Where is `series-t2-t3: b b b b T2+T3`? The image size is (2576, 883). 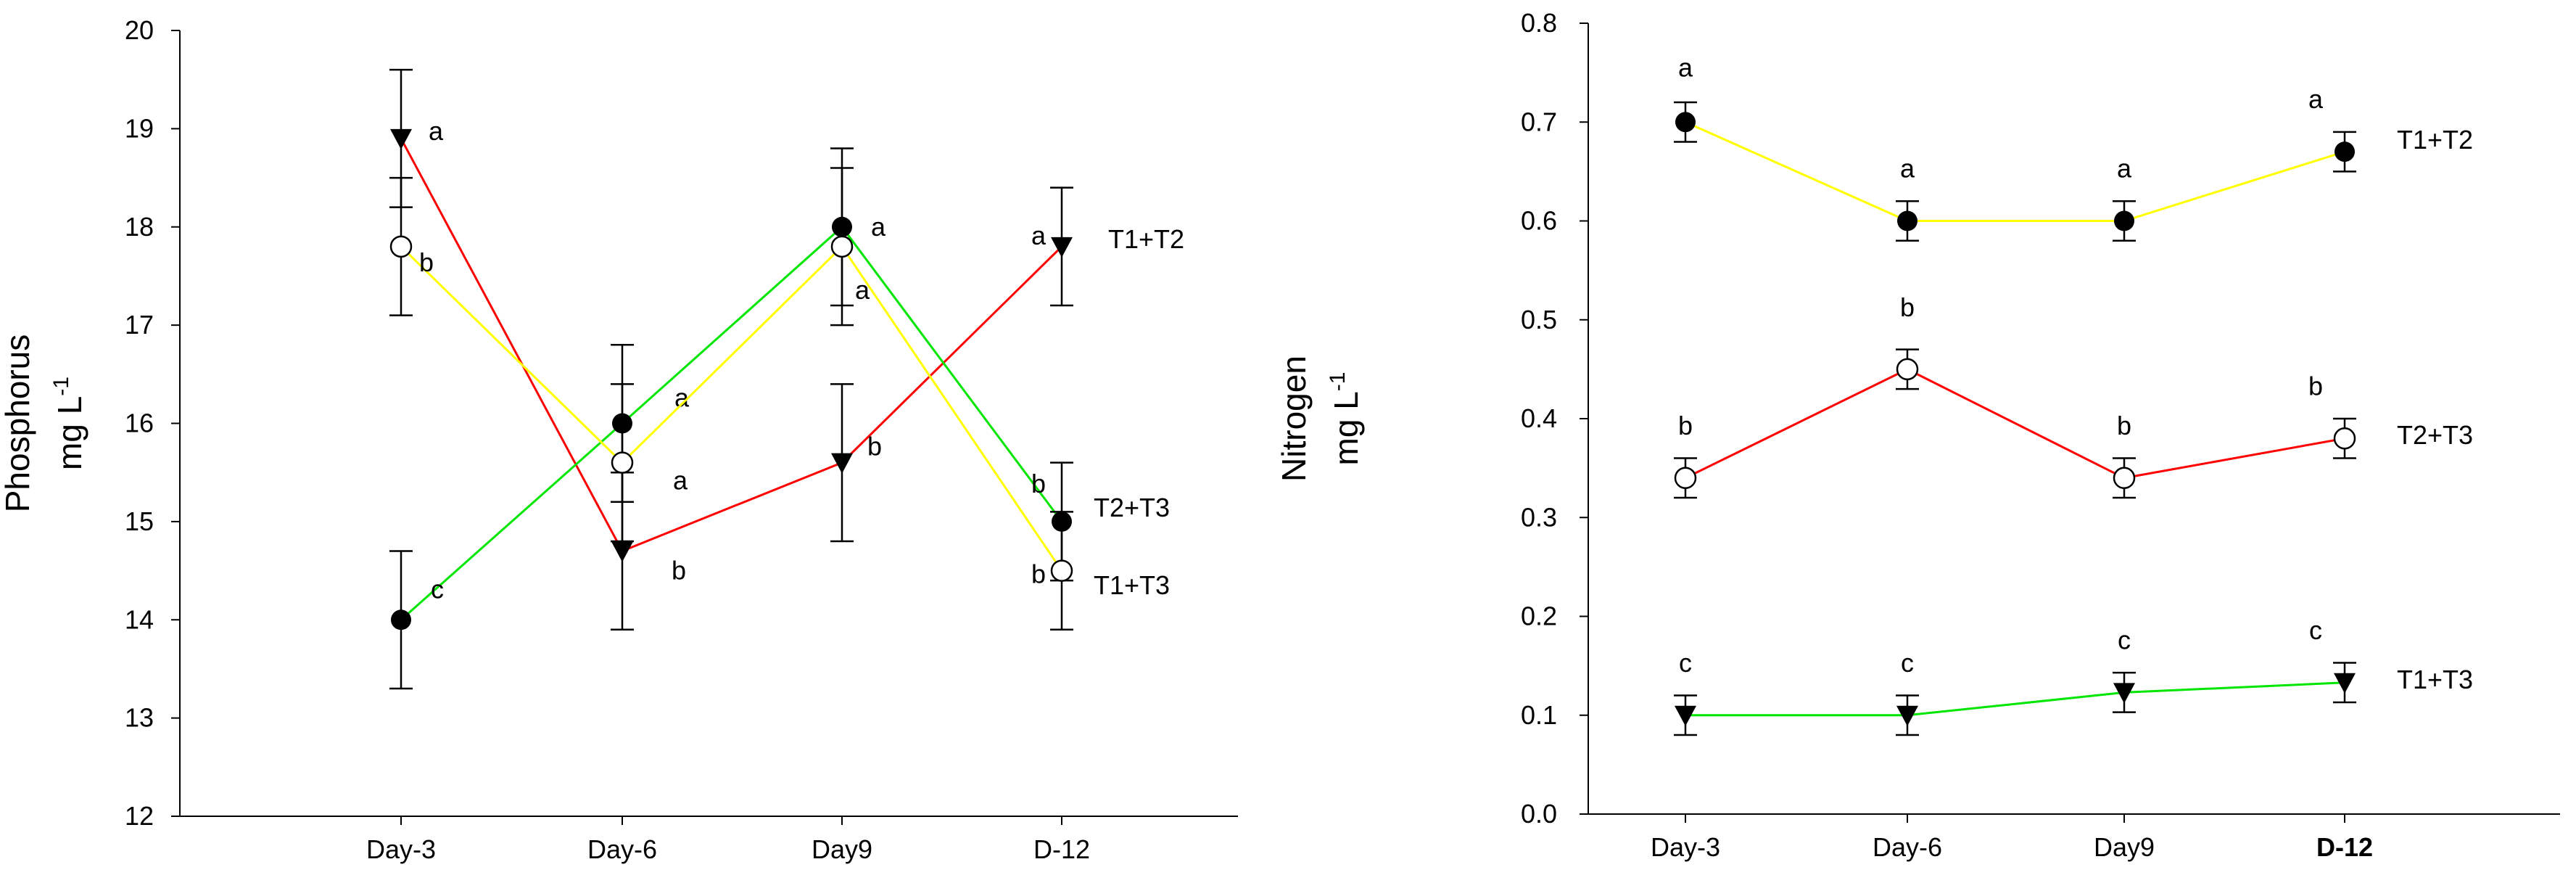 series-t2-t3: b b b b T2+T3 is located at coordinates (2073, 395).